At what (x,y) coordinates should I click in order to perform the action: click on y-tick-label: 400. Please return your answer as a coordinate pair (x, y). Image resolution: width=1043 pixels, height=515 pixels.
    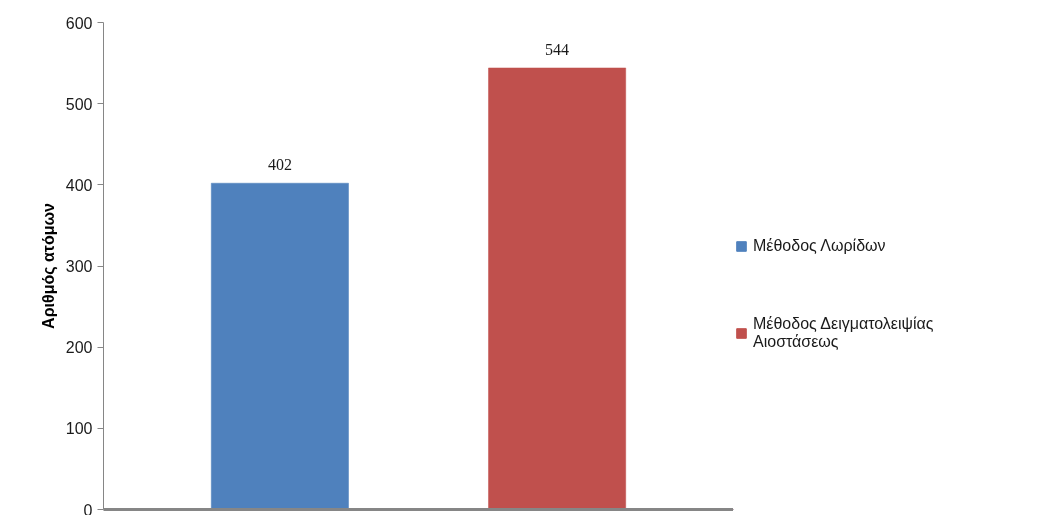
    Looking at the image, I should click on (79, 185).